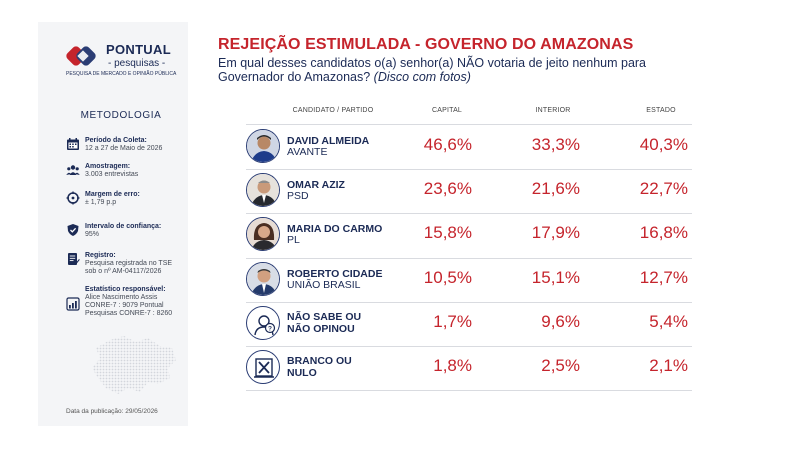 The width and height of the screenshot is (800, 450). I want to click on value-estado: 16,8%, so click(663, 232).